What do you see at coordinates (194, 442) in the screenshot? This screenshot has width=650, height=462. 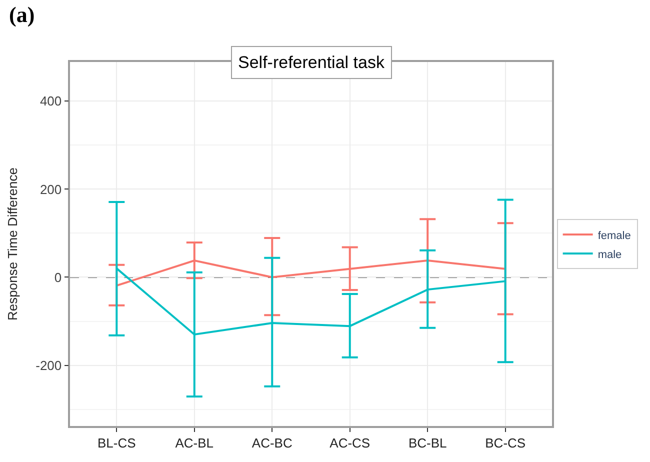 I see `x-tick-label: AC-BL` at bounding box center [194, 442].